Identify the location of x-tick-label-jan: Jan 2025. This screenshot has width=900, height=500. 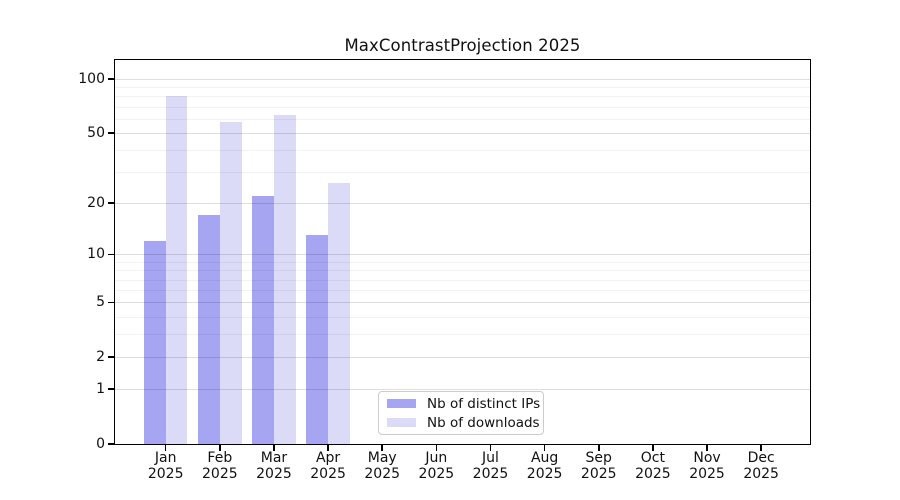
(166, 466).